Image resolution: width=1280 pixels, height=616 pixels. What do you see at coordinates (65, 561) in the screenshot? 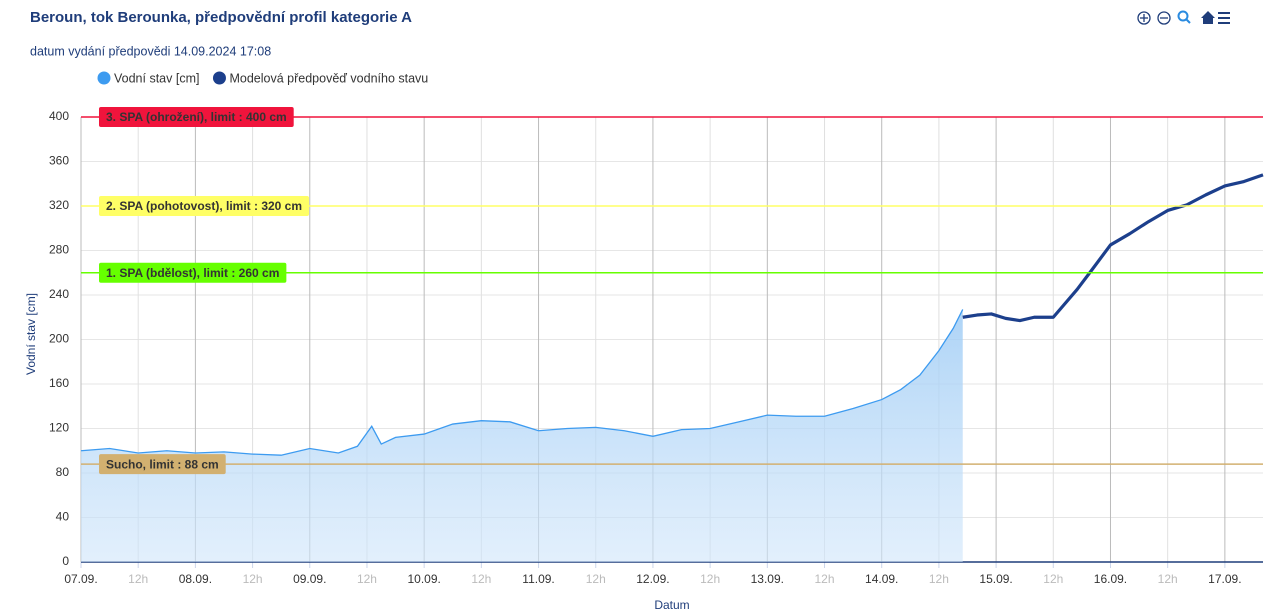
I see `y-tick-label: 0` at bounding box center [65, 561].